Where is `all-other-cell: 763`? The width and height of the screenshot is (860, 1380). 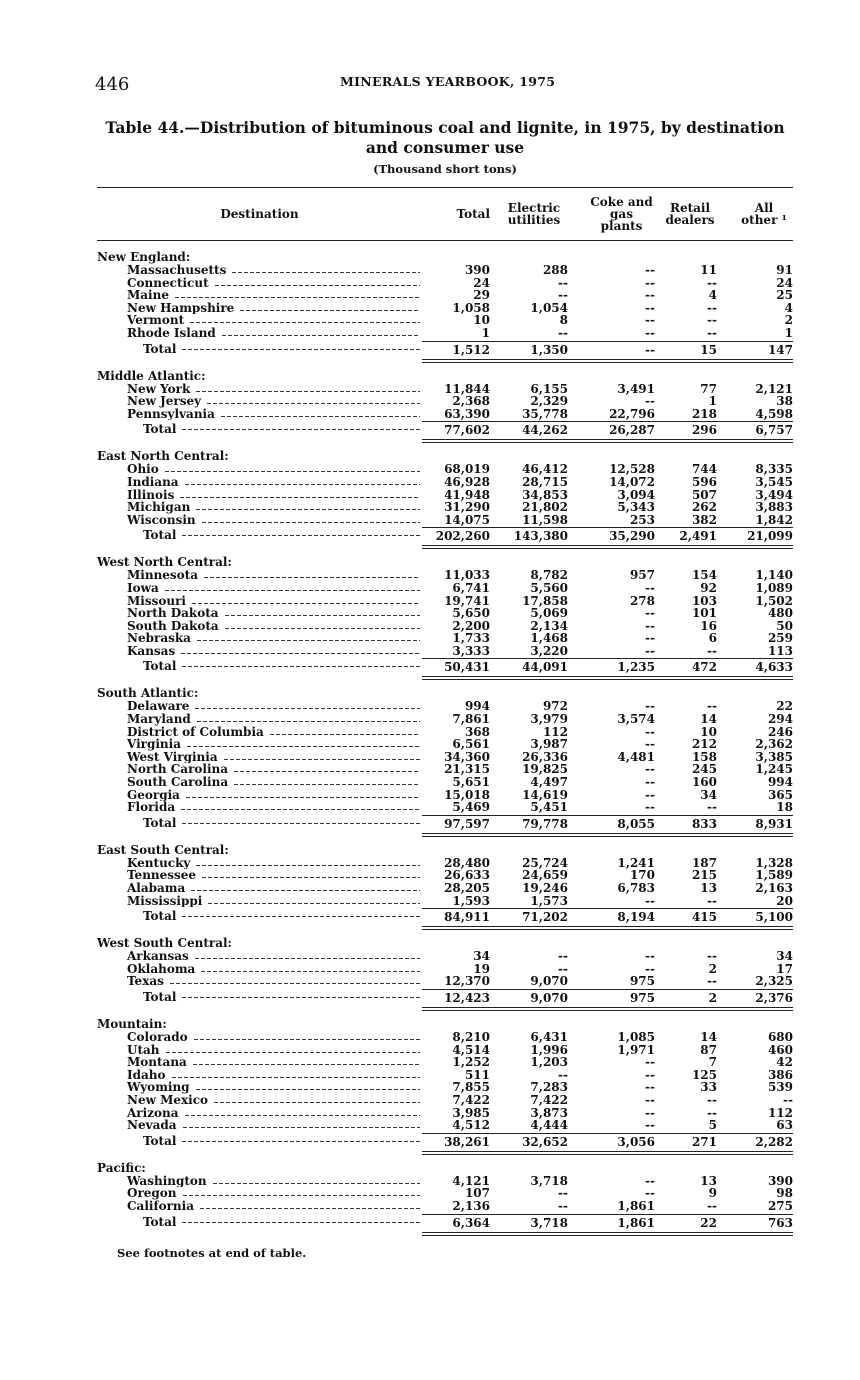 all-other-cell: 763 is located at coordinates (755, 1222).